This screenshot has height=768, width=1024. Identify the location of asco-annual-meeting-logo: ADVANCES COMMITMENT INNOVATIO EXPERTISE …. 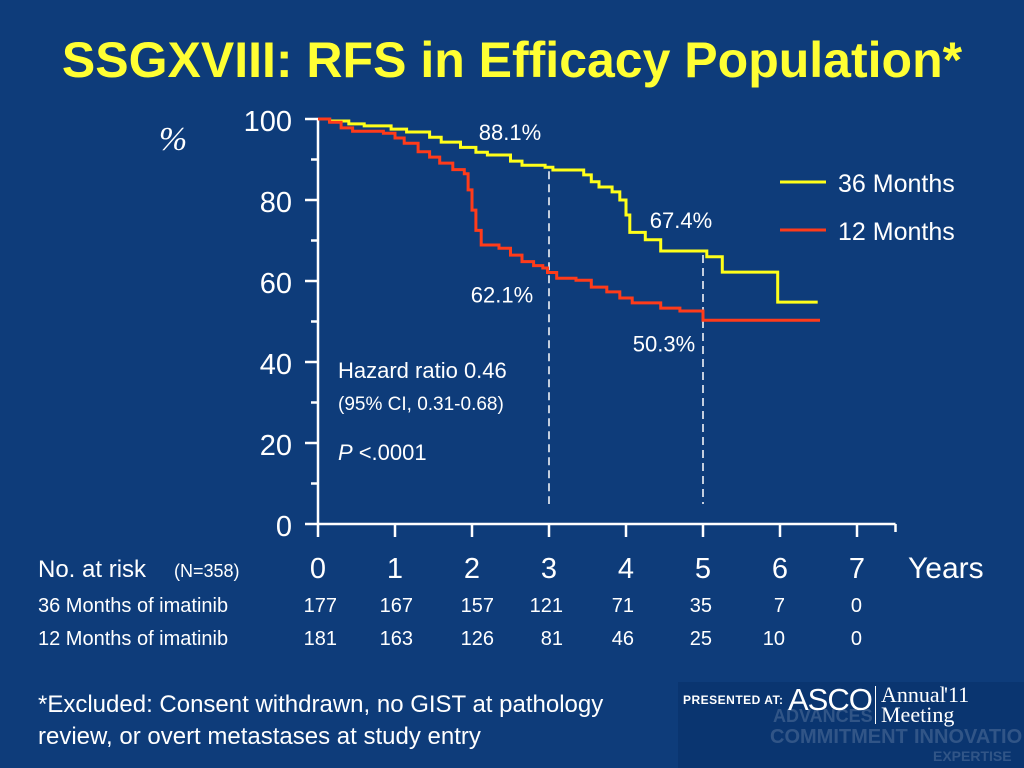
(851, 725).